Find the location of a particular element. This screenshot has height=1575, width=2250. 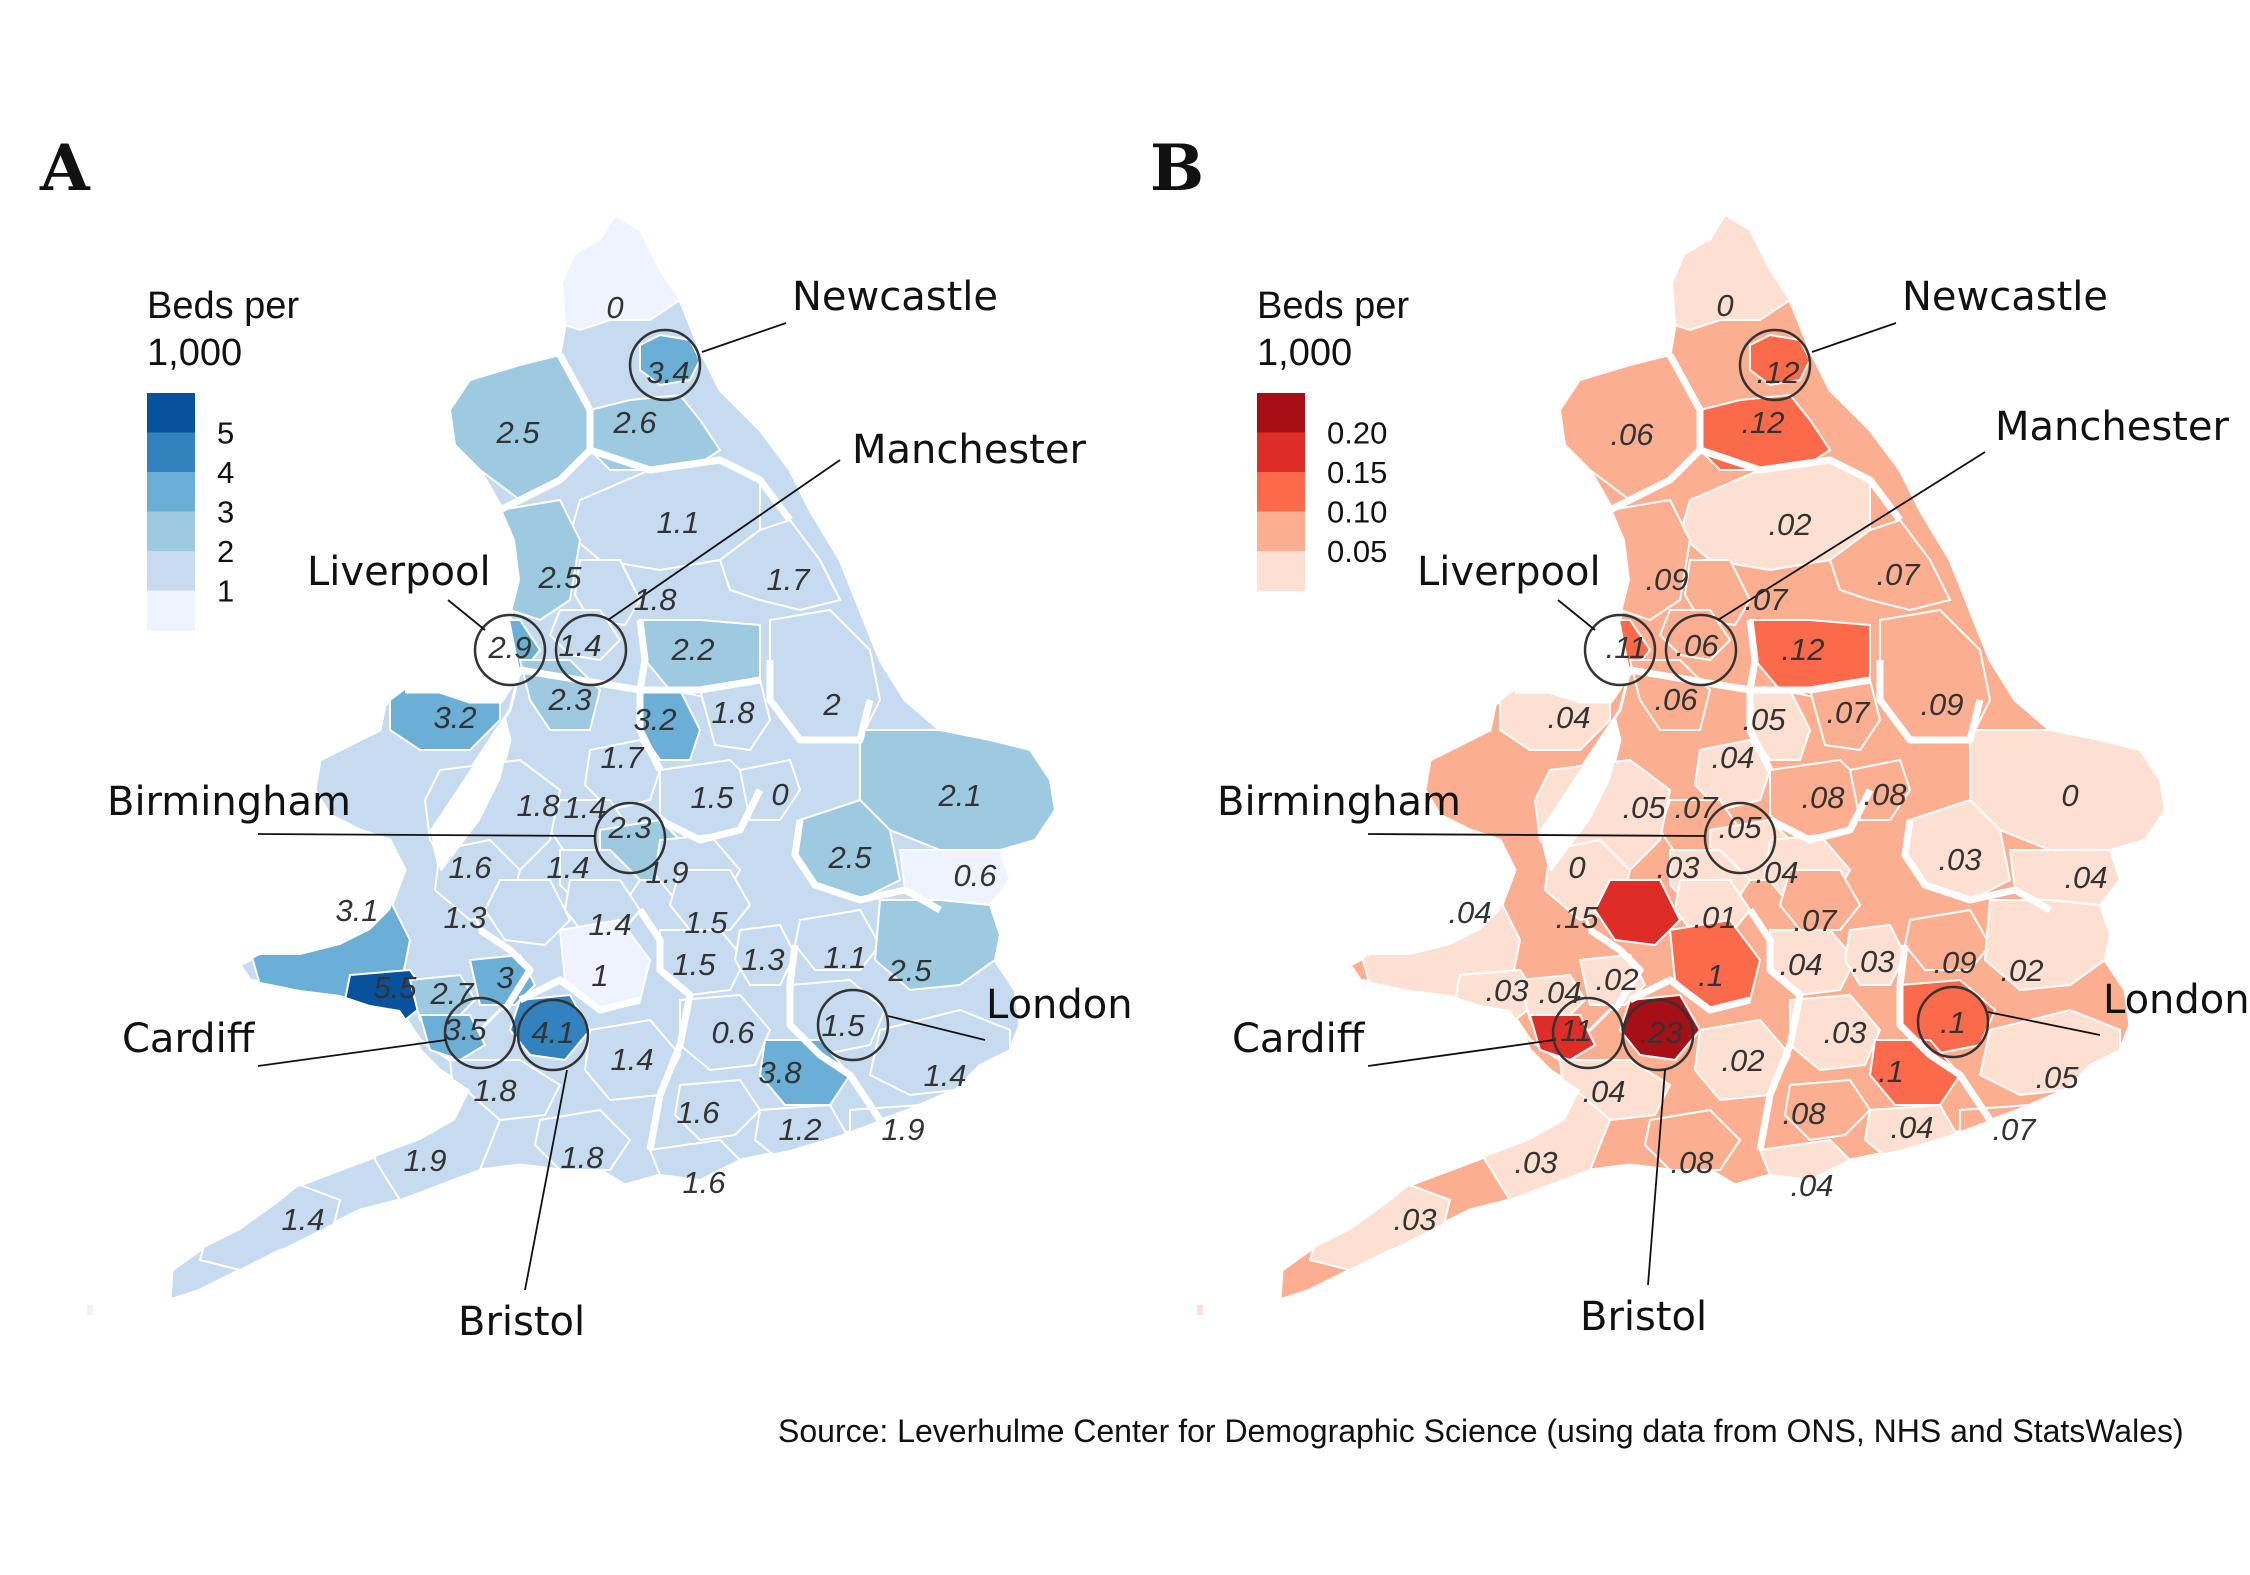

legend-tick: 0.05 is located at coordinates (1357, 551).